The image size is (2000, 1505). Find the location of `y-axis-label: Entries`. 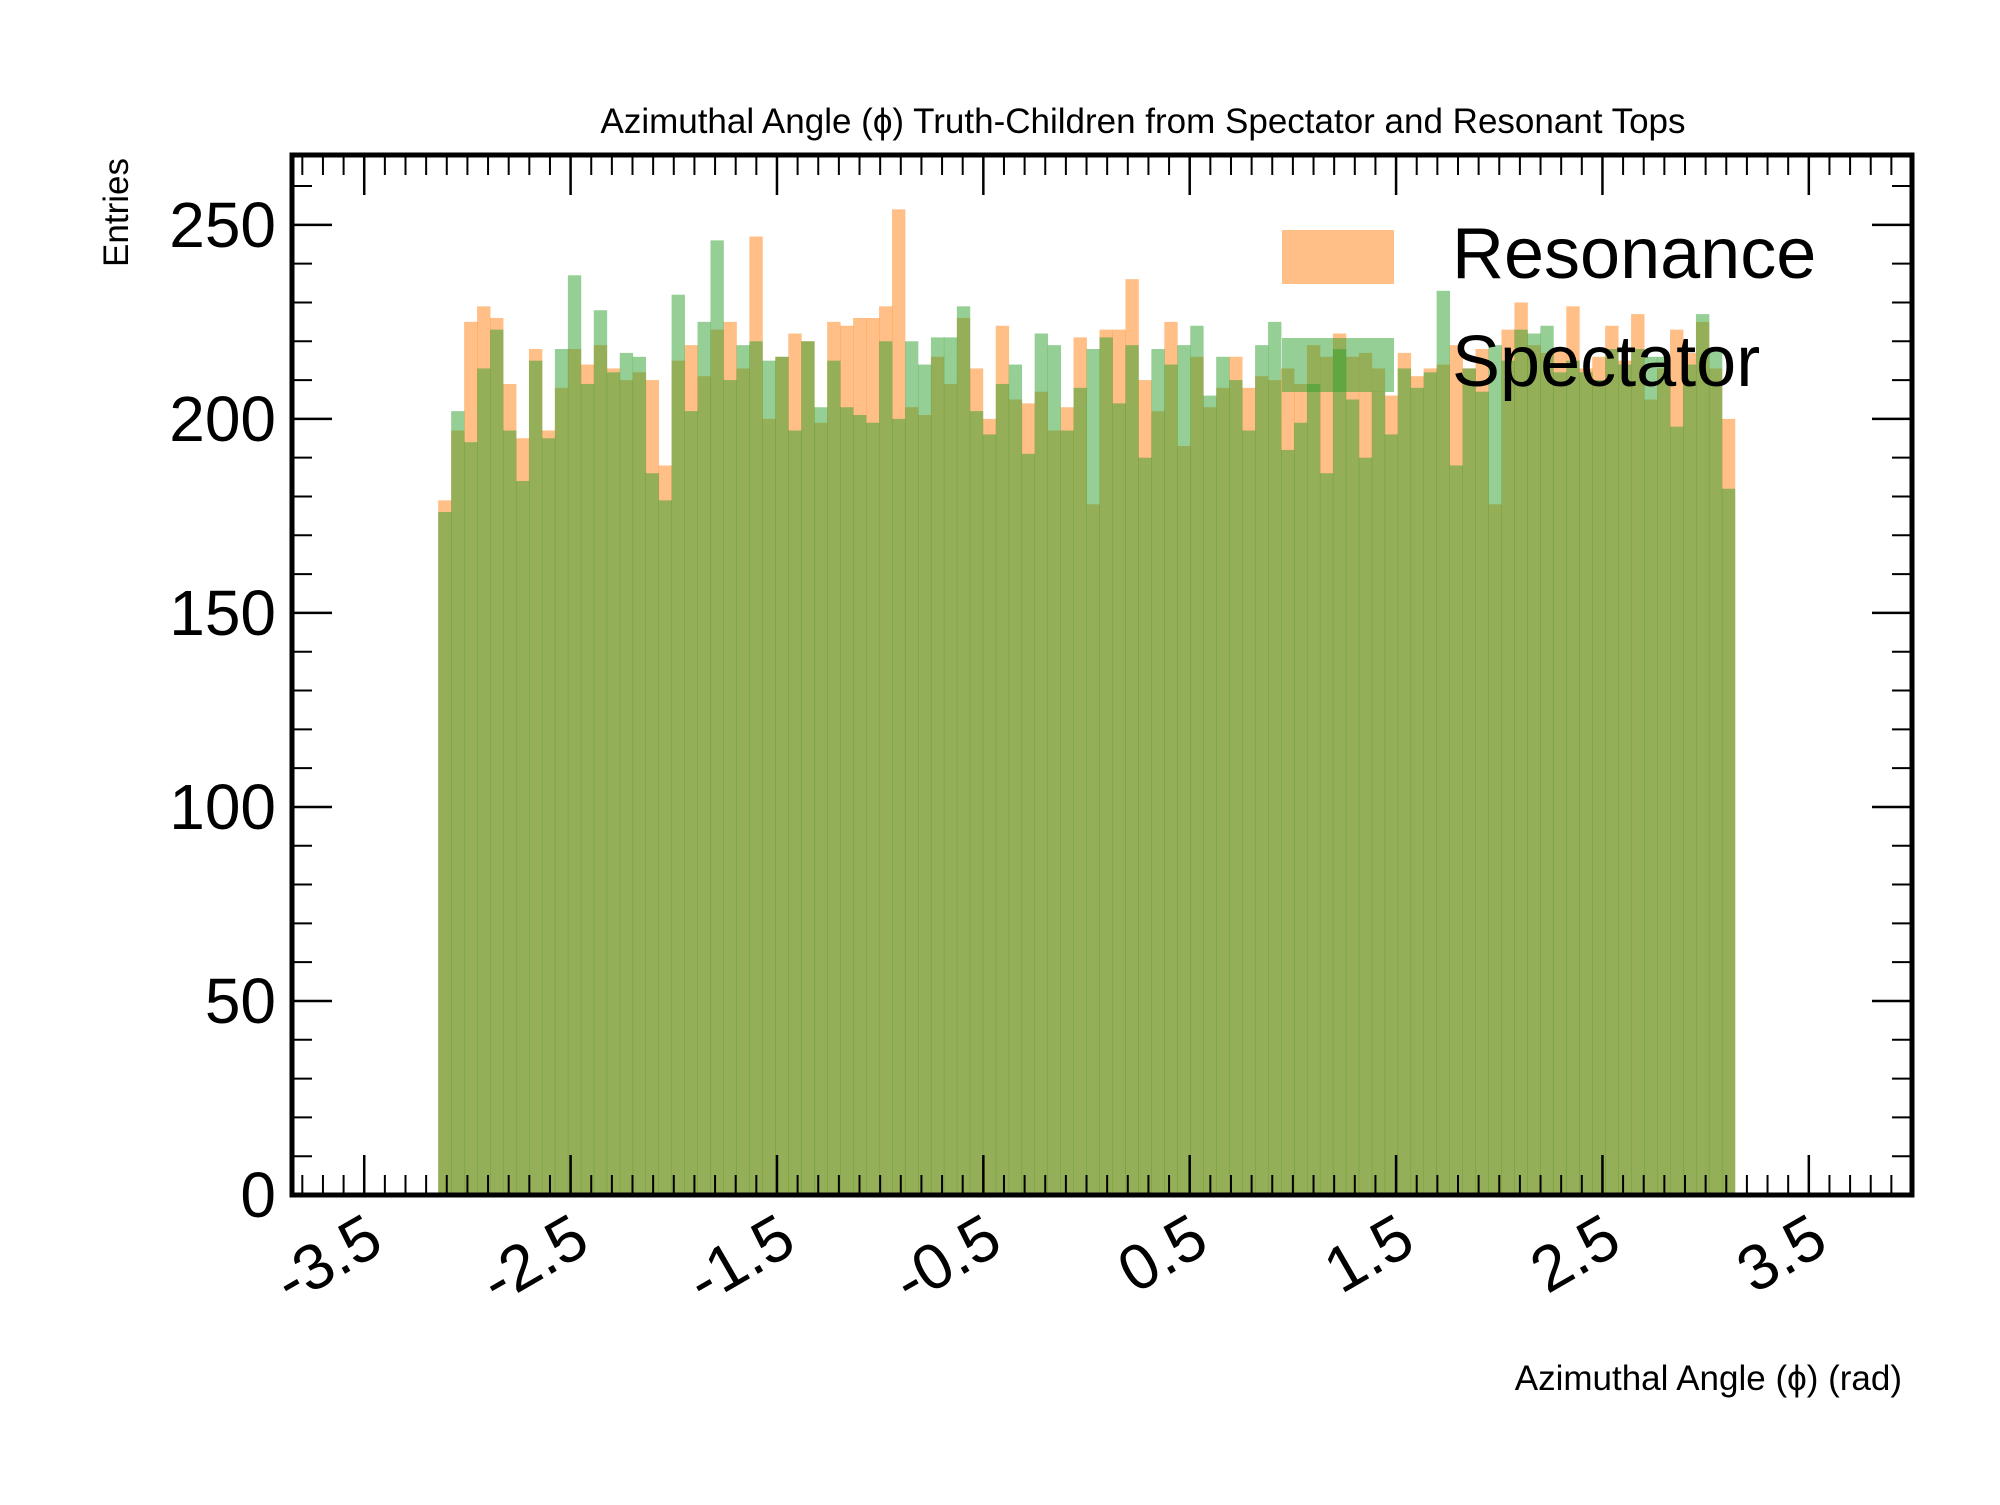

y-axis-label: Entries is located at coordinates (116, 212).